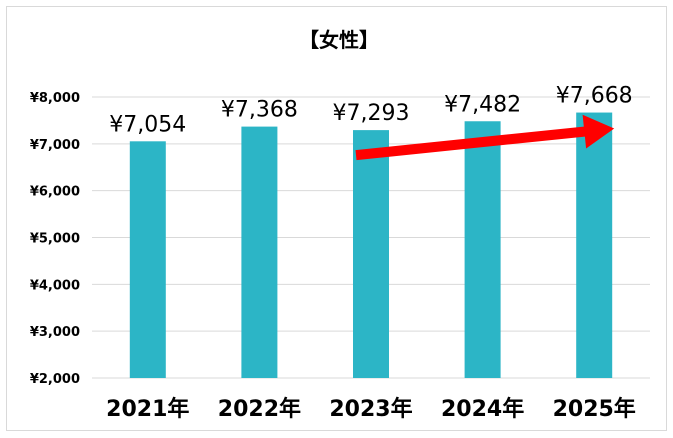  What do you see at coordinates (55, 98) in the screenshot?
I see `y-tick-label: ¥8,000` at bounding box center [55, 98].